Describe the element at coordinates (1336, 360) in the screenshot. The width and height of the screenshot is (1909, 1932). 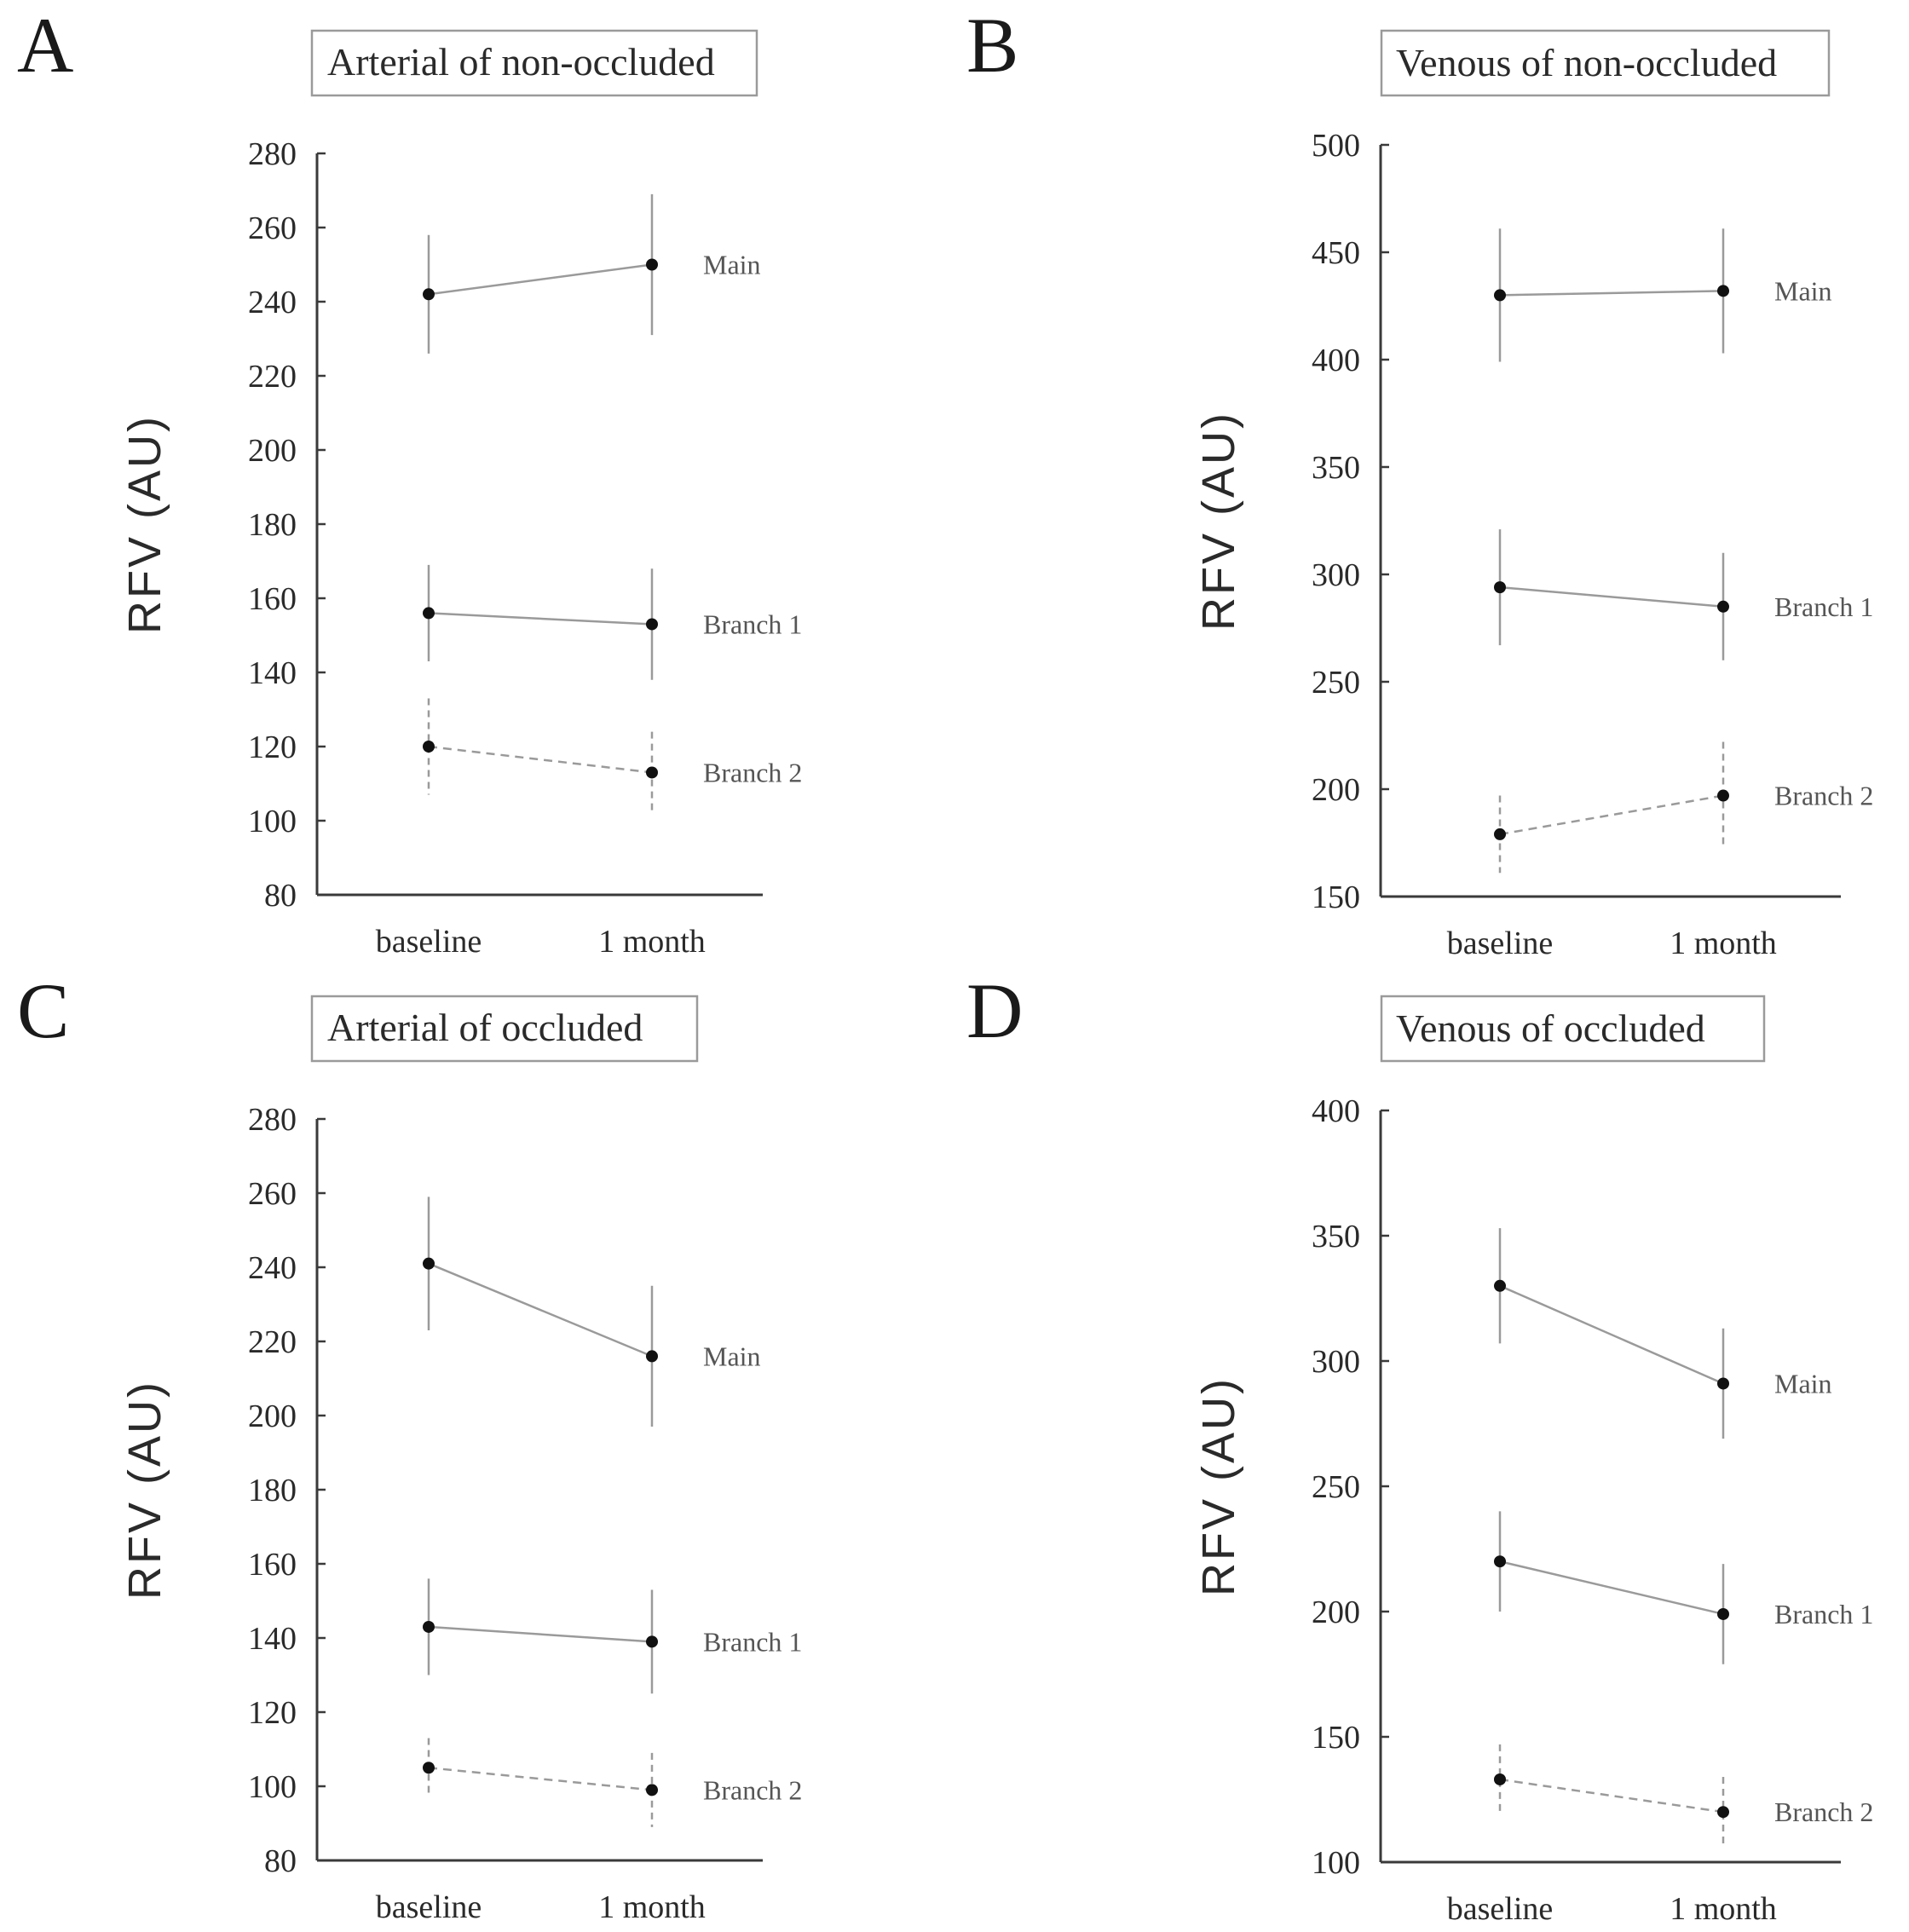
I see `panel-b-ytick-label-400: 400` at that location.